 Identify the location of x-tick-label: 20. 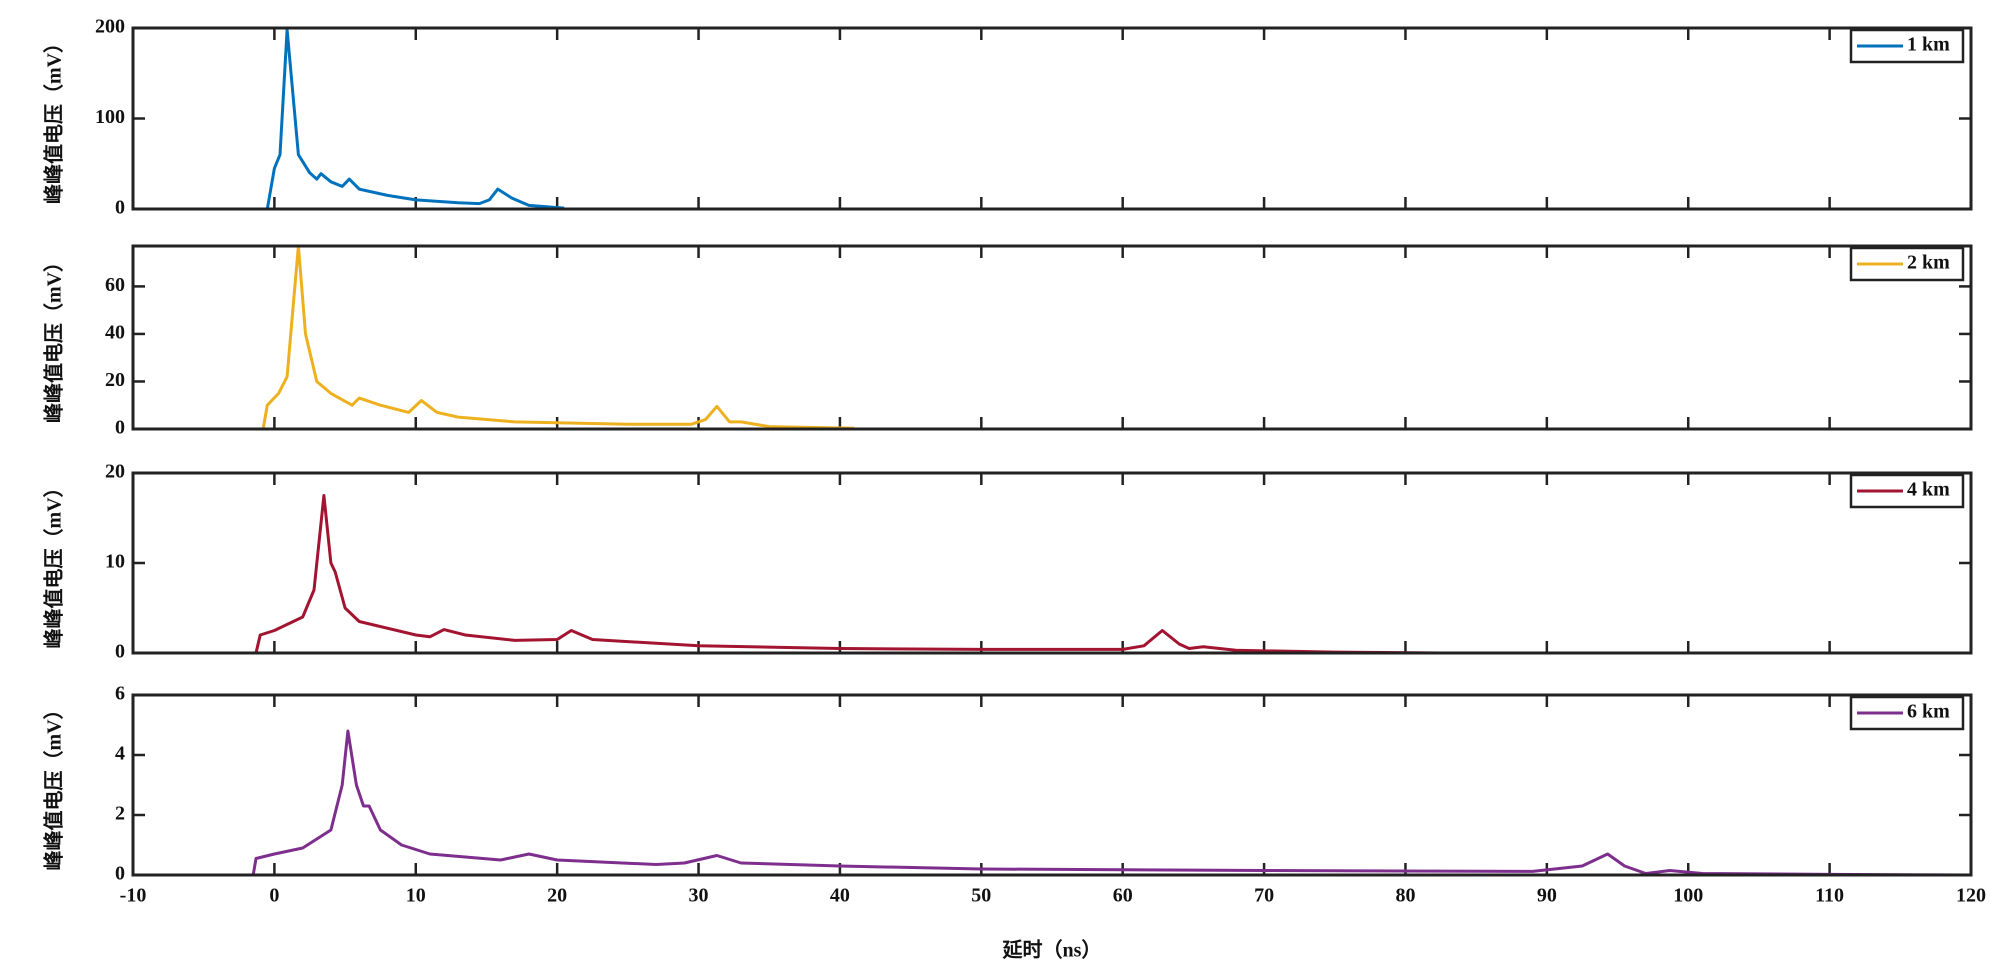
(557, 896).